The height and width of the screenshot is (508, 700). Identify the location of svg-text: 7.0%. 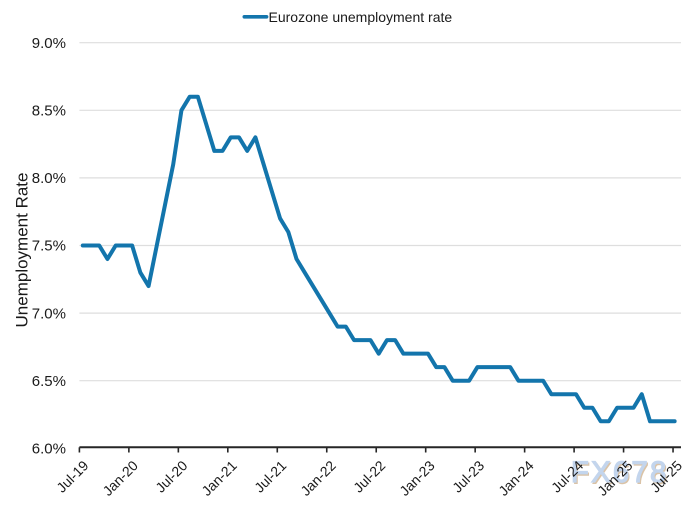
(49, 313).